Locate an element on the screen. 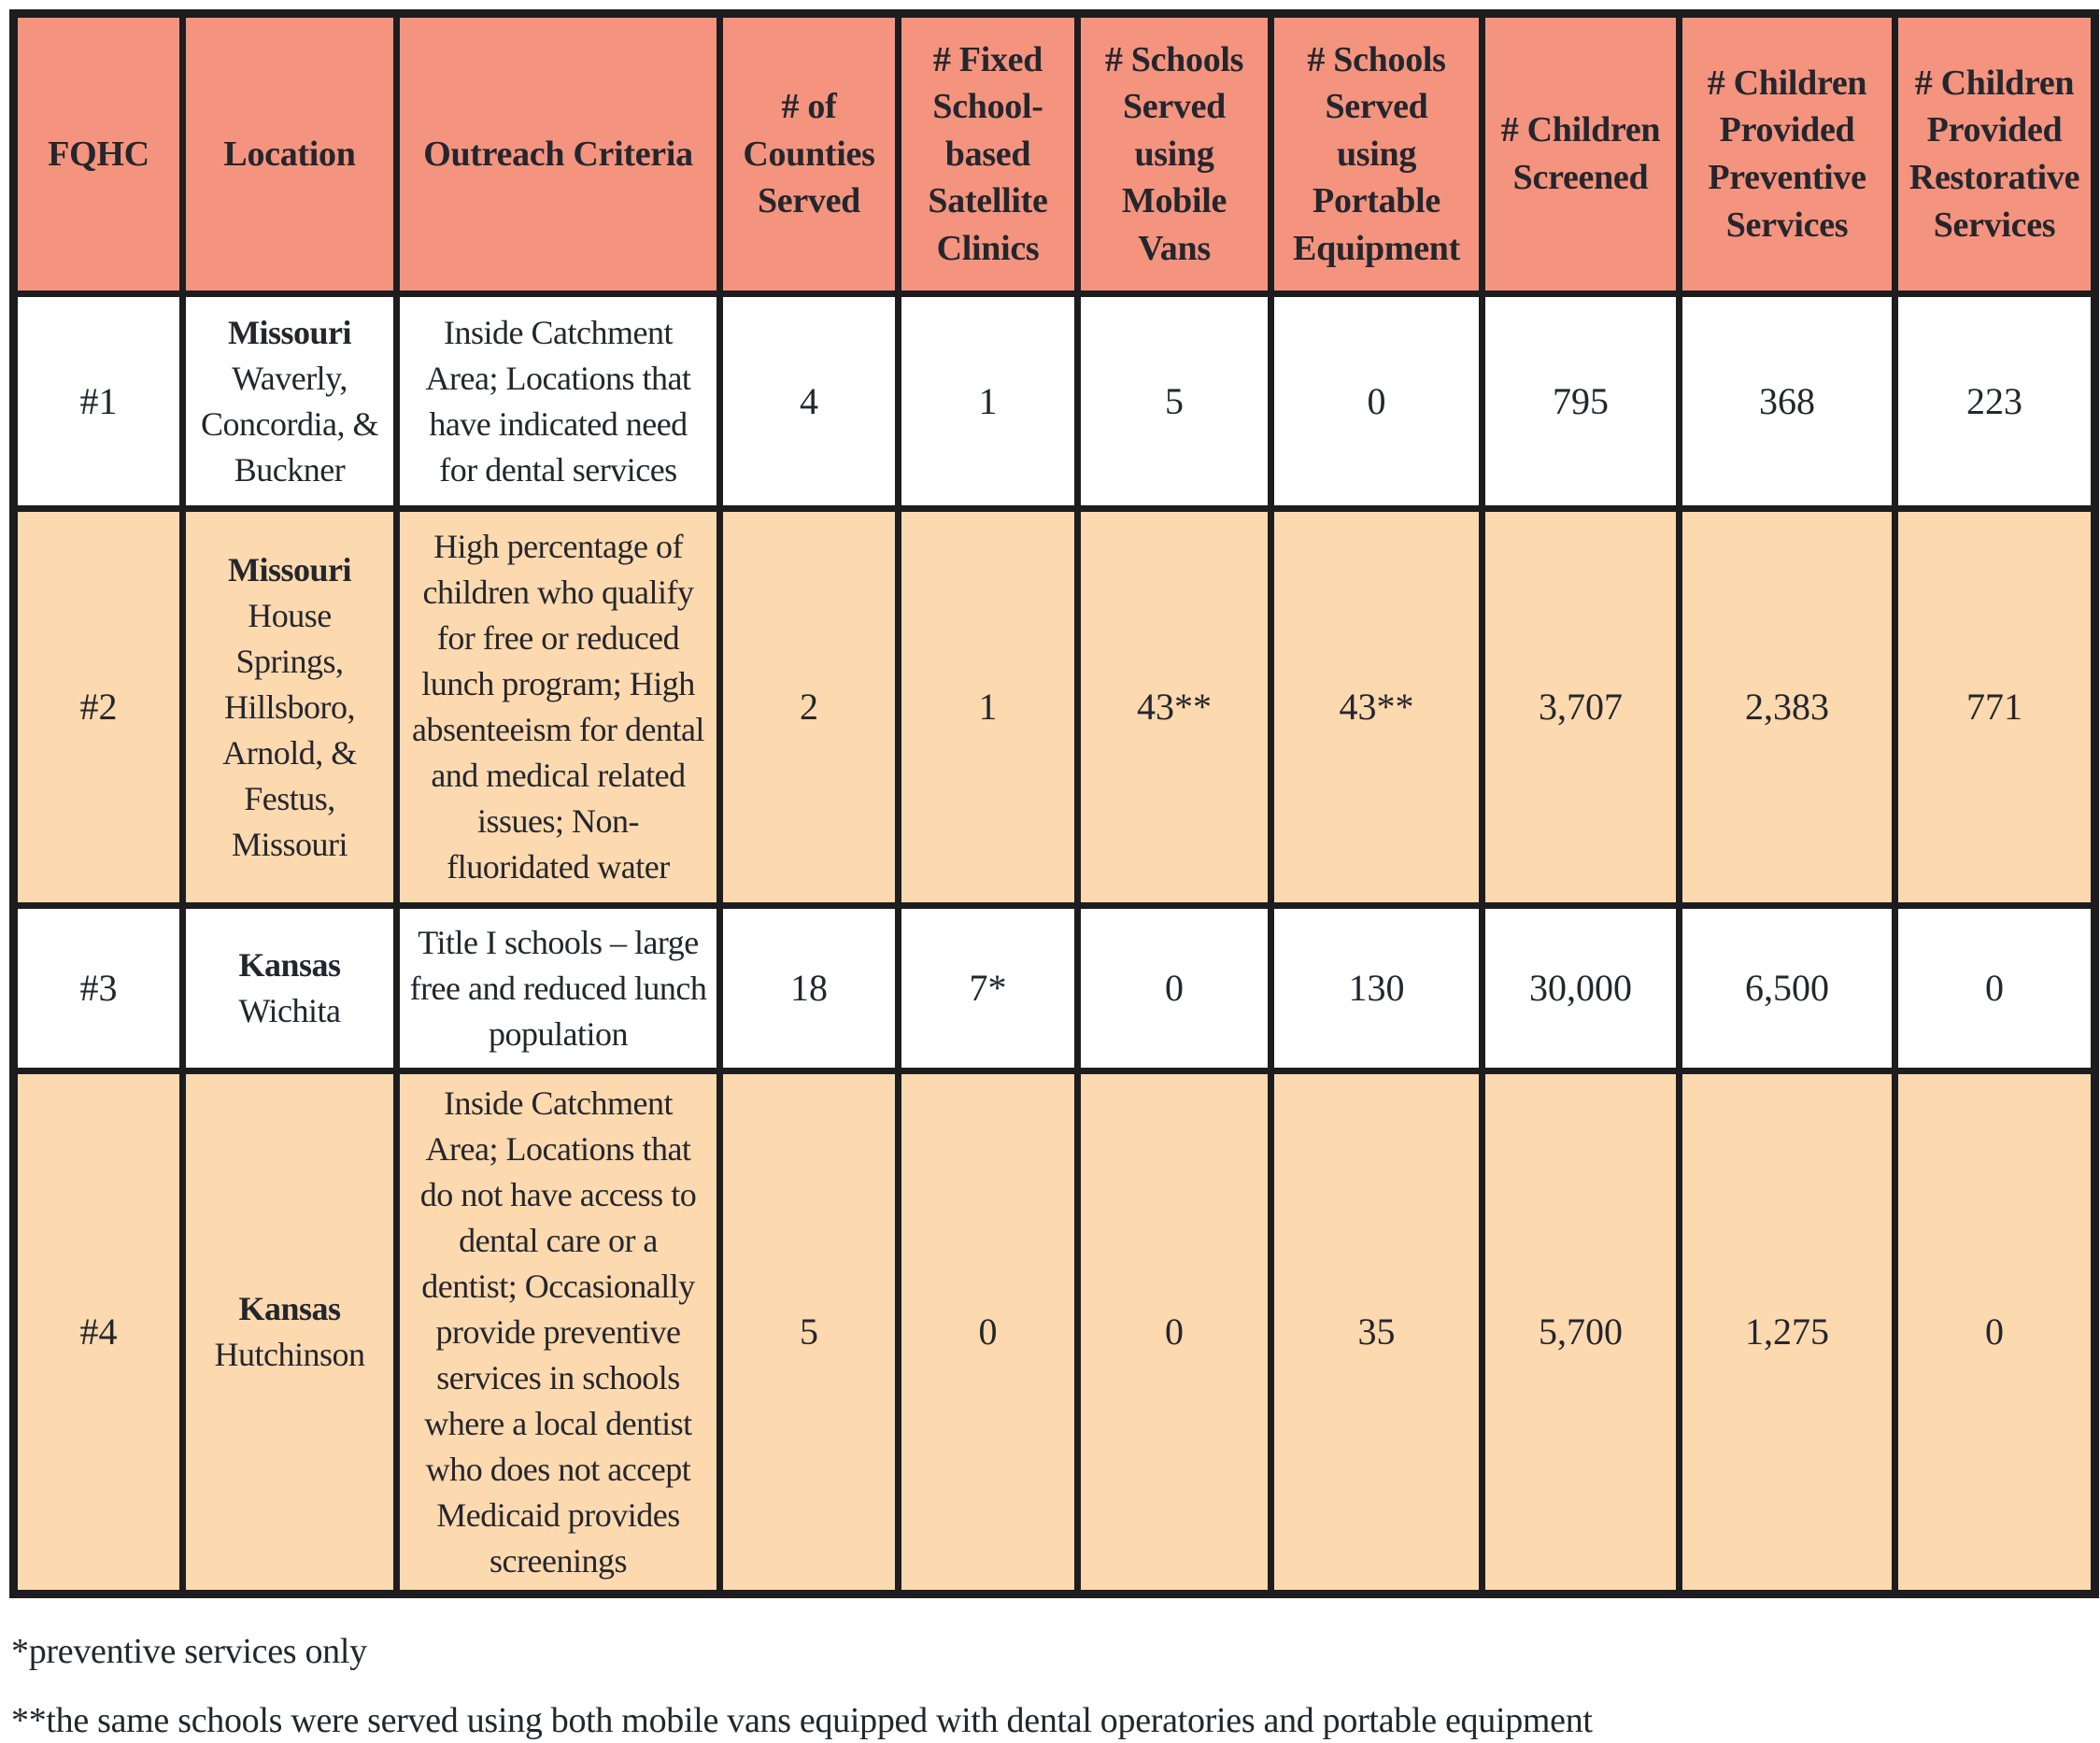 This screenshot has height=1743, width=2100. col-header-outreach-criteria: Outreach Criteria is located at coordinates (559, 154).